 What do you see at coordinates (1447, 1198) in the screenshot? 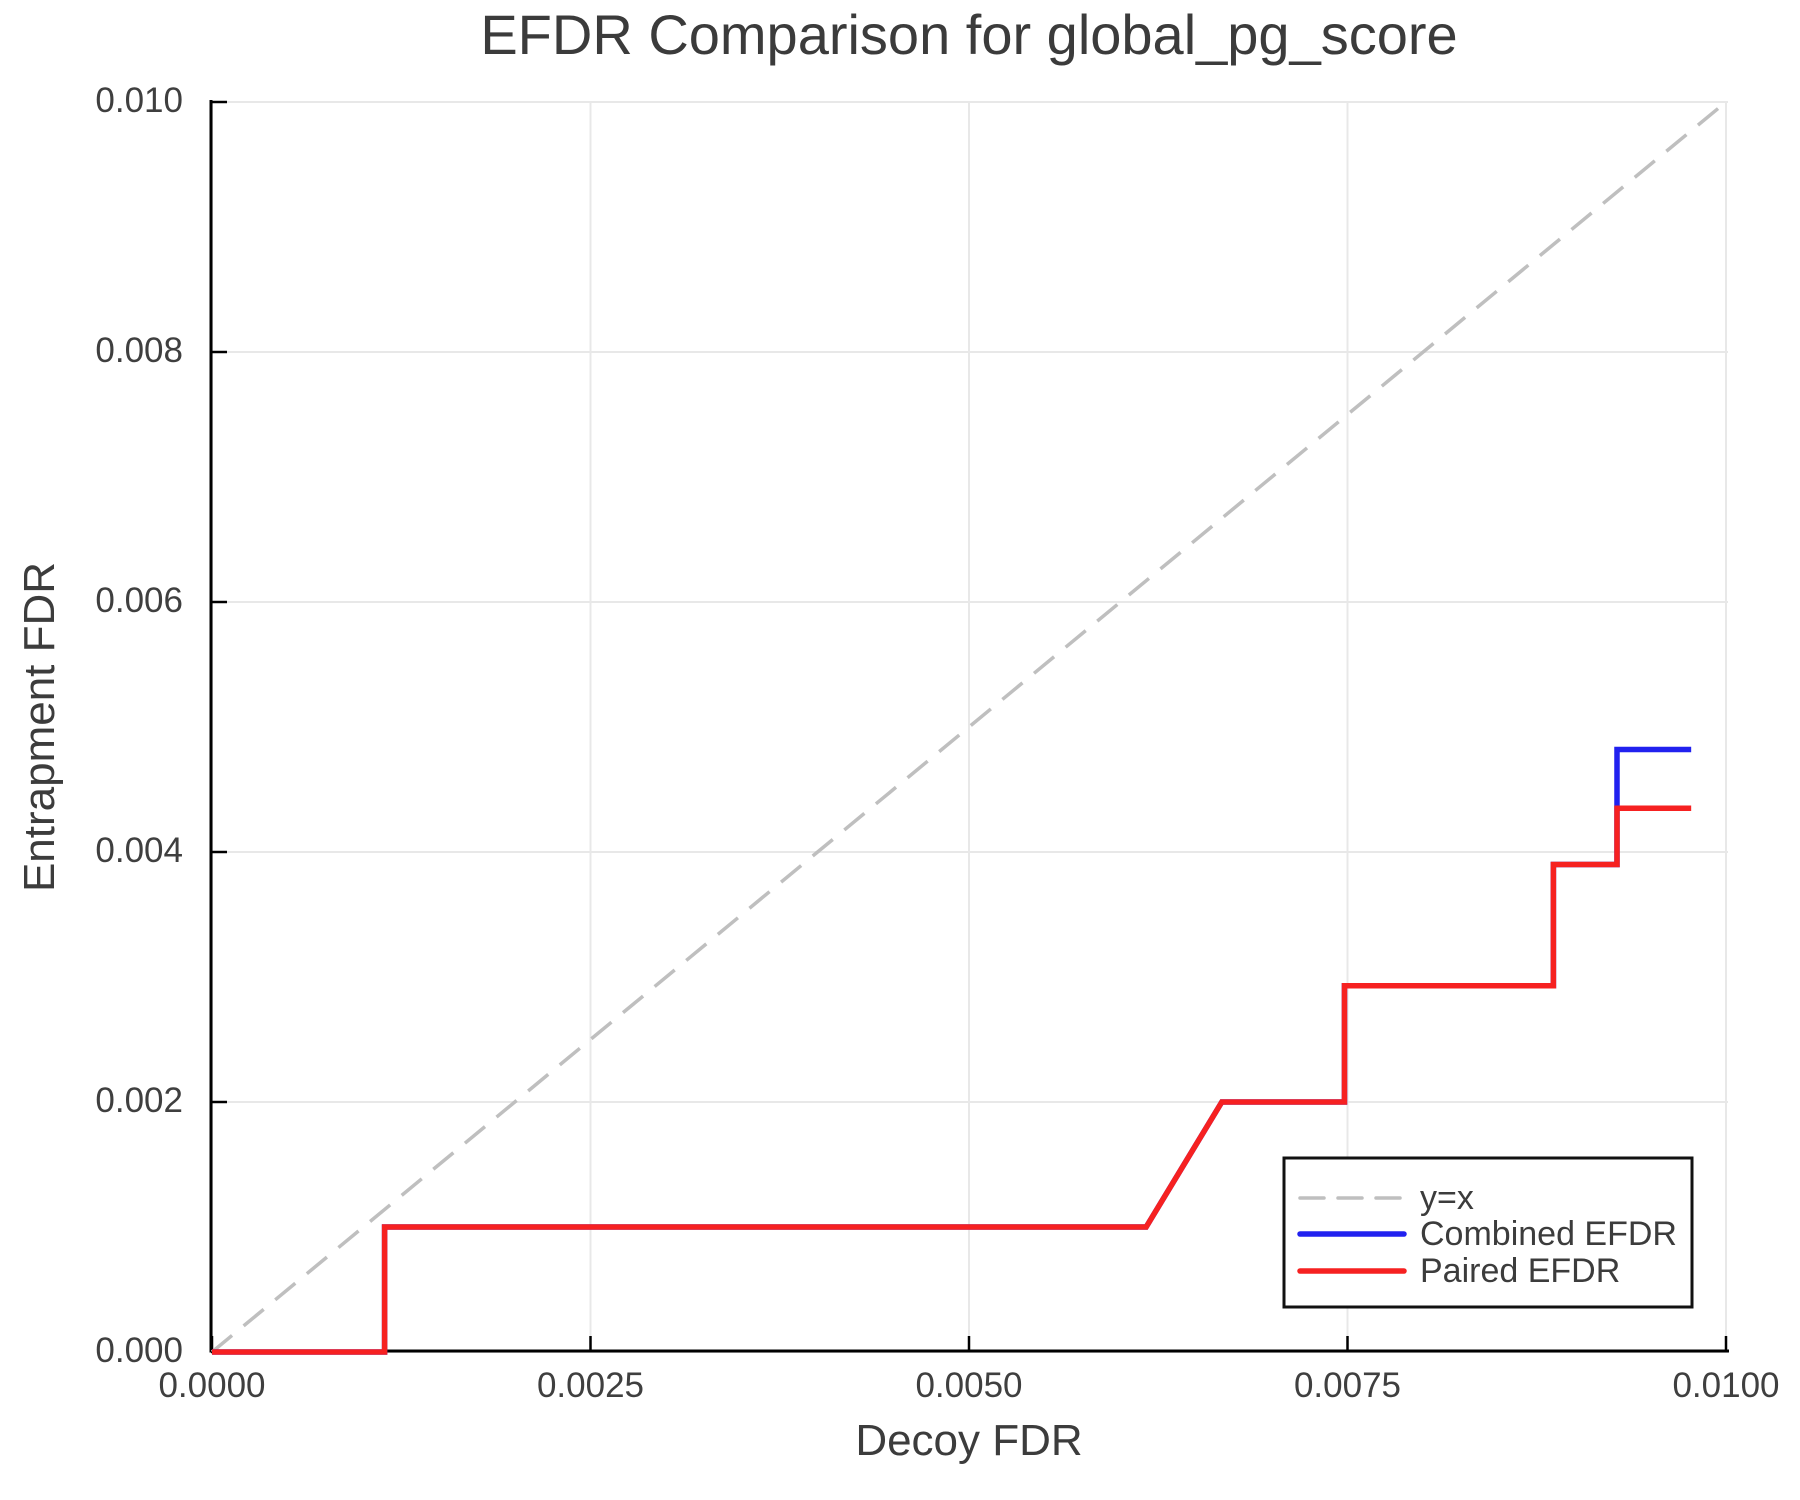
I see `legend-label: y=x` at bounding box center [1447, 1198].